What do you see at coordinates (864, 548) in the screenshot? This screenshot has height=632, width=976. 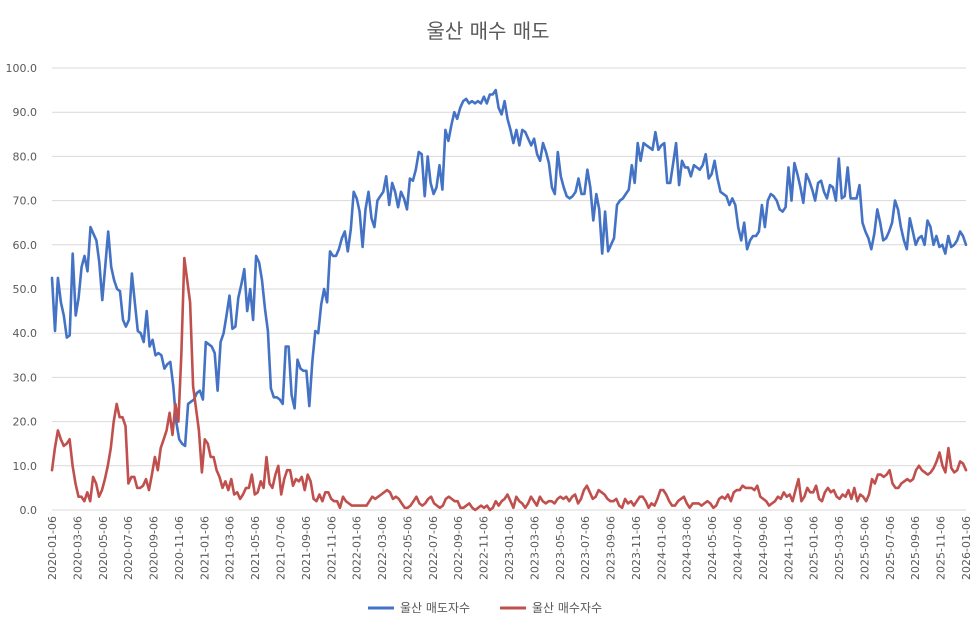 I see `x-tick-label: 2025-05-06` at bounding box center [864, 548].